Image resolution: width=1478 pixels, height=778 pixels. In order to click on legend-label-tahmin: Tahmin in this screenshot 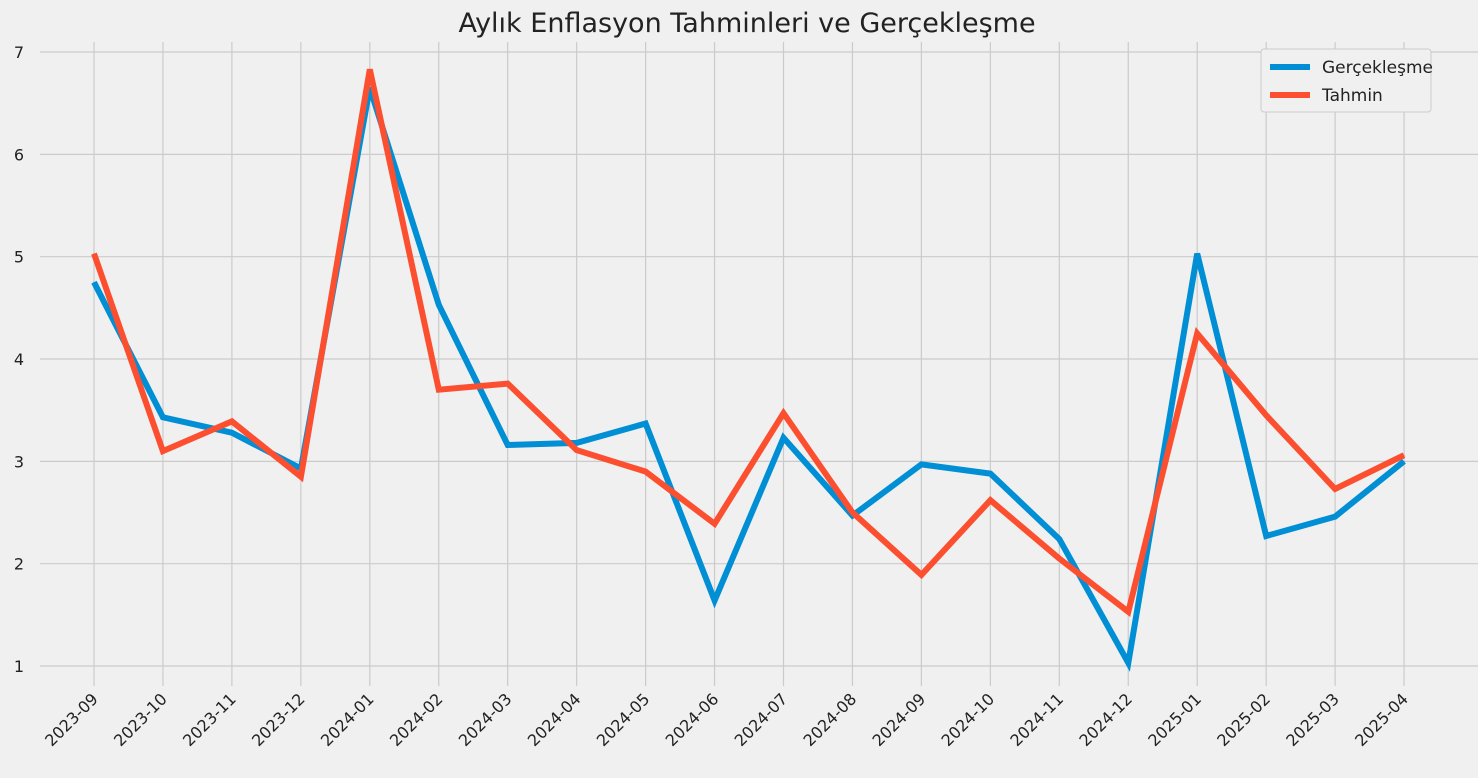, I will do `click(1352, 96)`.